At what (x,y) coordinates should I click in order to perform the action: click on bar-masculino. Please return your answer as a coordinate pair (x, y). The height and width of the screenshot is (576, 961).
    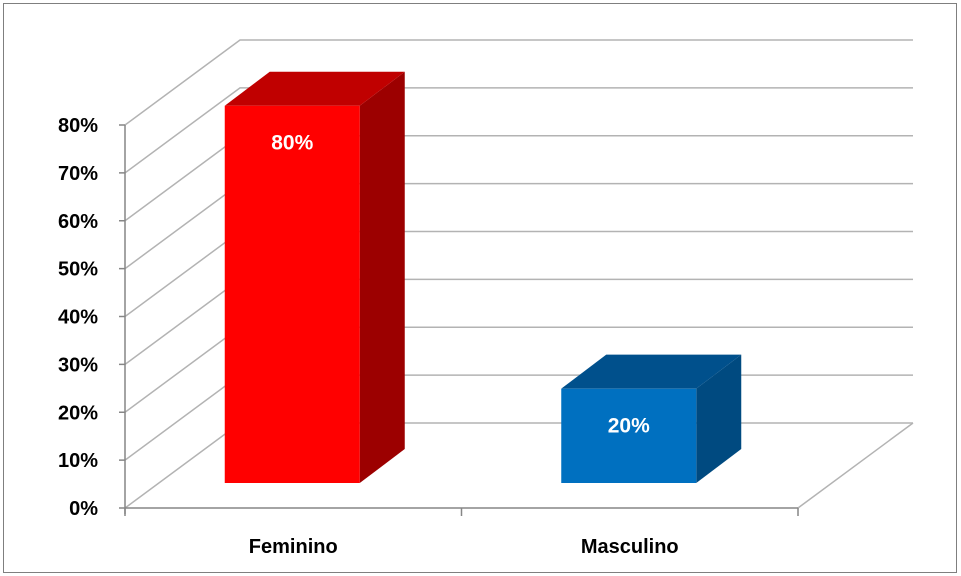
    Looking at the image, I should click on (651, 418).